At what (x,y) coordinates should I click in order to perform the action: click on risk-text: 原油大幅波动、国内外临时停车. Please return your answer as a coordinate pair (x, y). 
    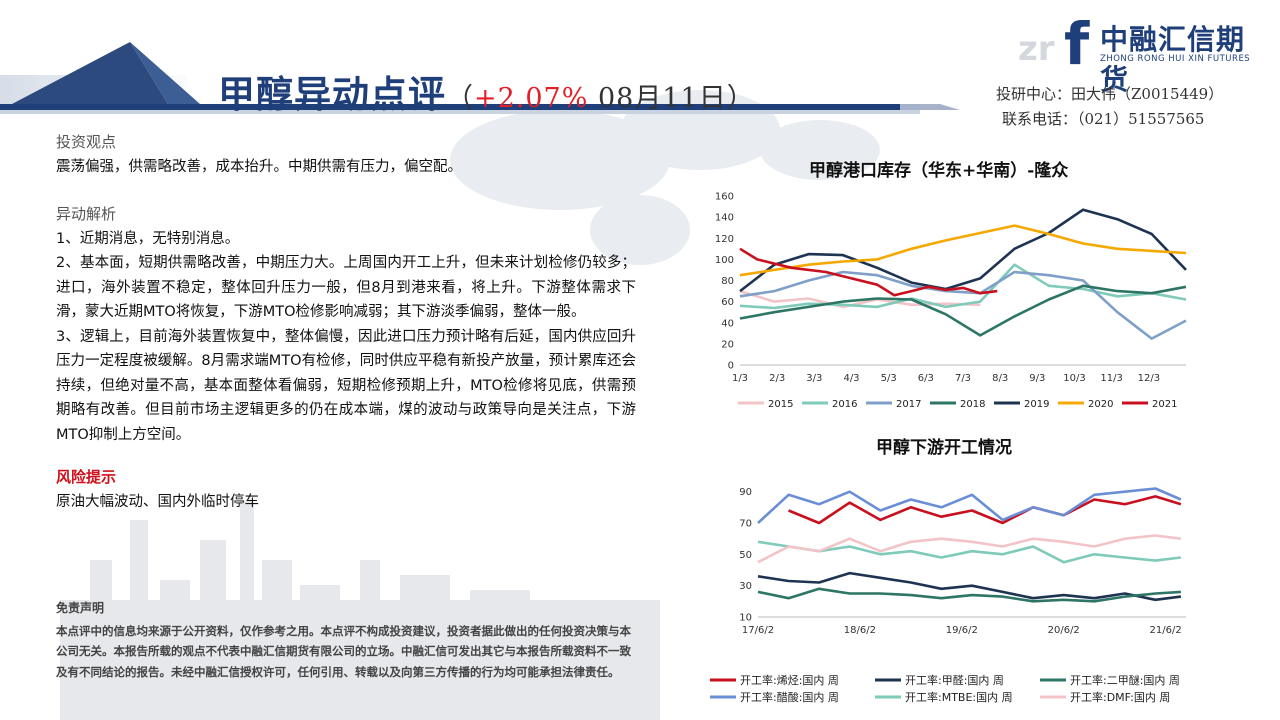
    Looking at the image, I should click on (157, 501).